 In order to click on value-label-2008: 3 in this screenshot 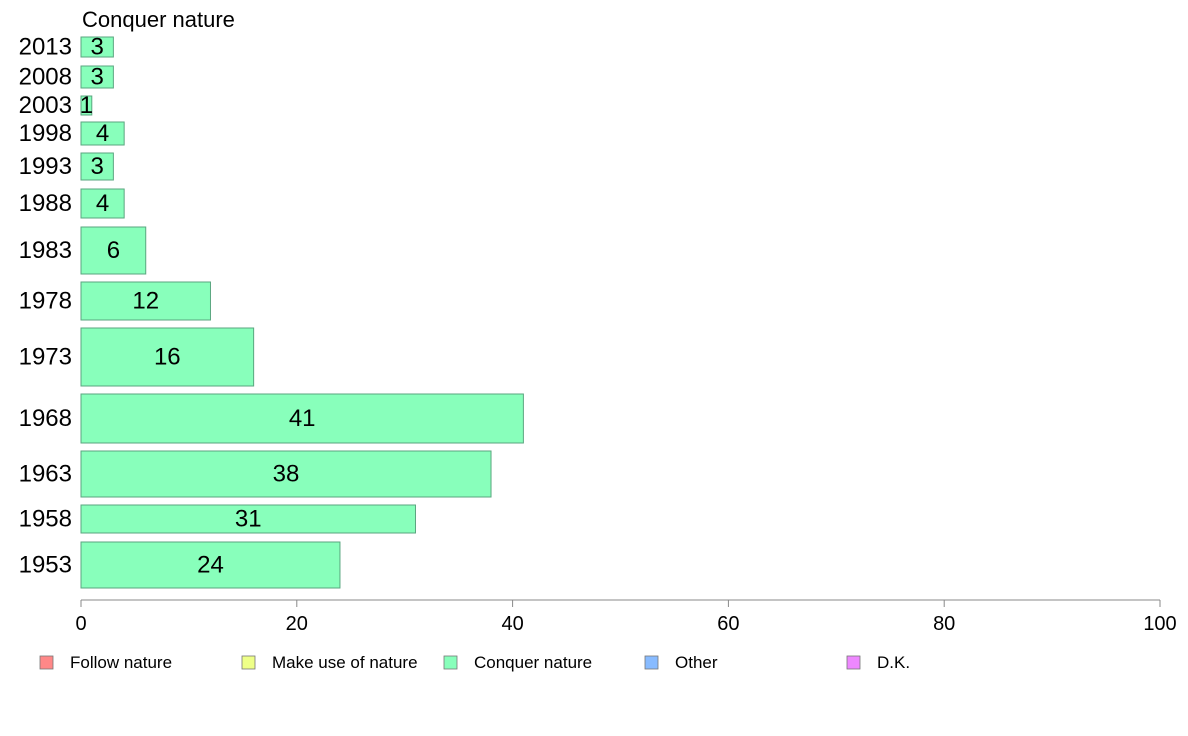, I will do `click(97, 77)`.